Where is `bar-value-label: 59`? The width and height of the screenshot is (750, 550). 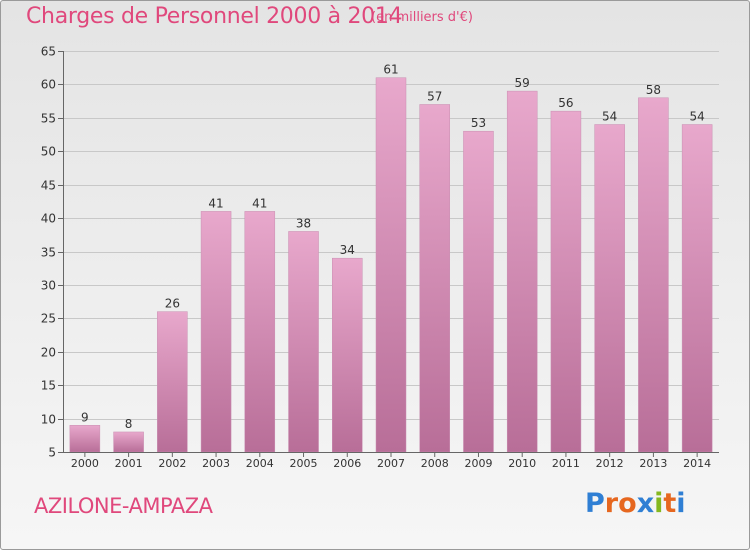 bar-value-label: 59 is located at coordinates (522, 83).